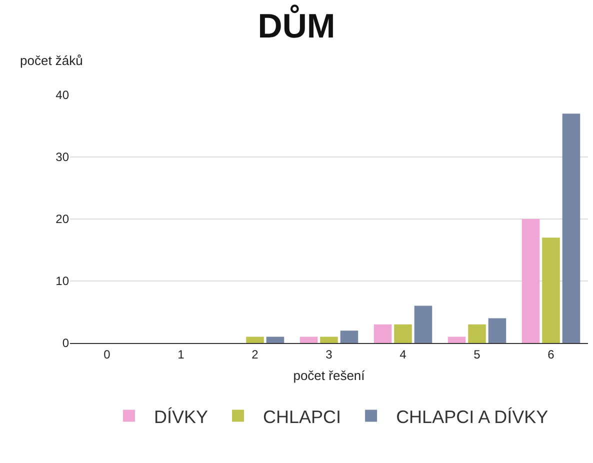 The image size is (593, 463). What do you see at coordinates (63, 95) in the screenshot?
I see `y-tick-label: 40` at bounding box center [63, 95].